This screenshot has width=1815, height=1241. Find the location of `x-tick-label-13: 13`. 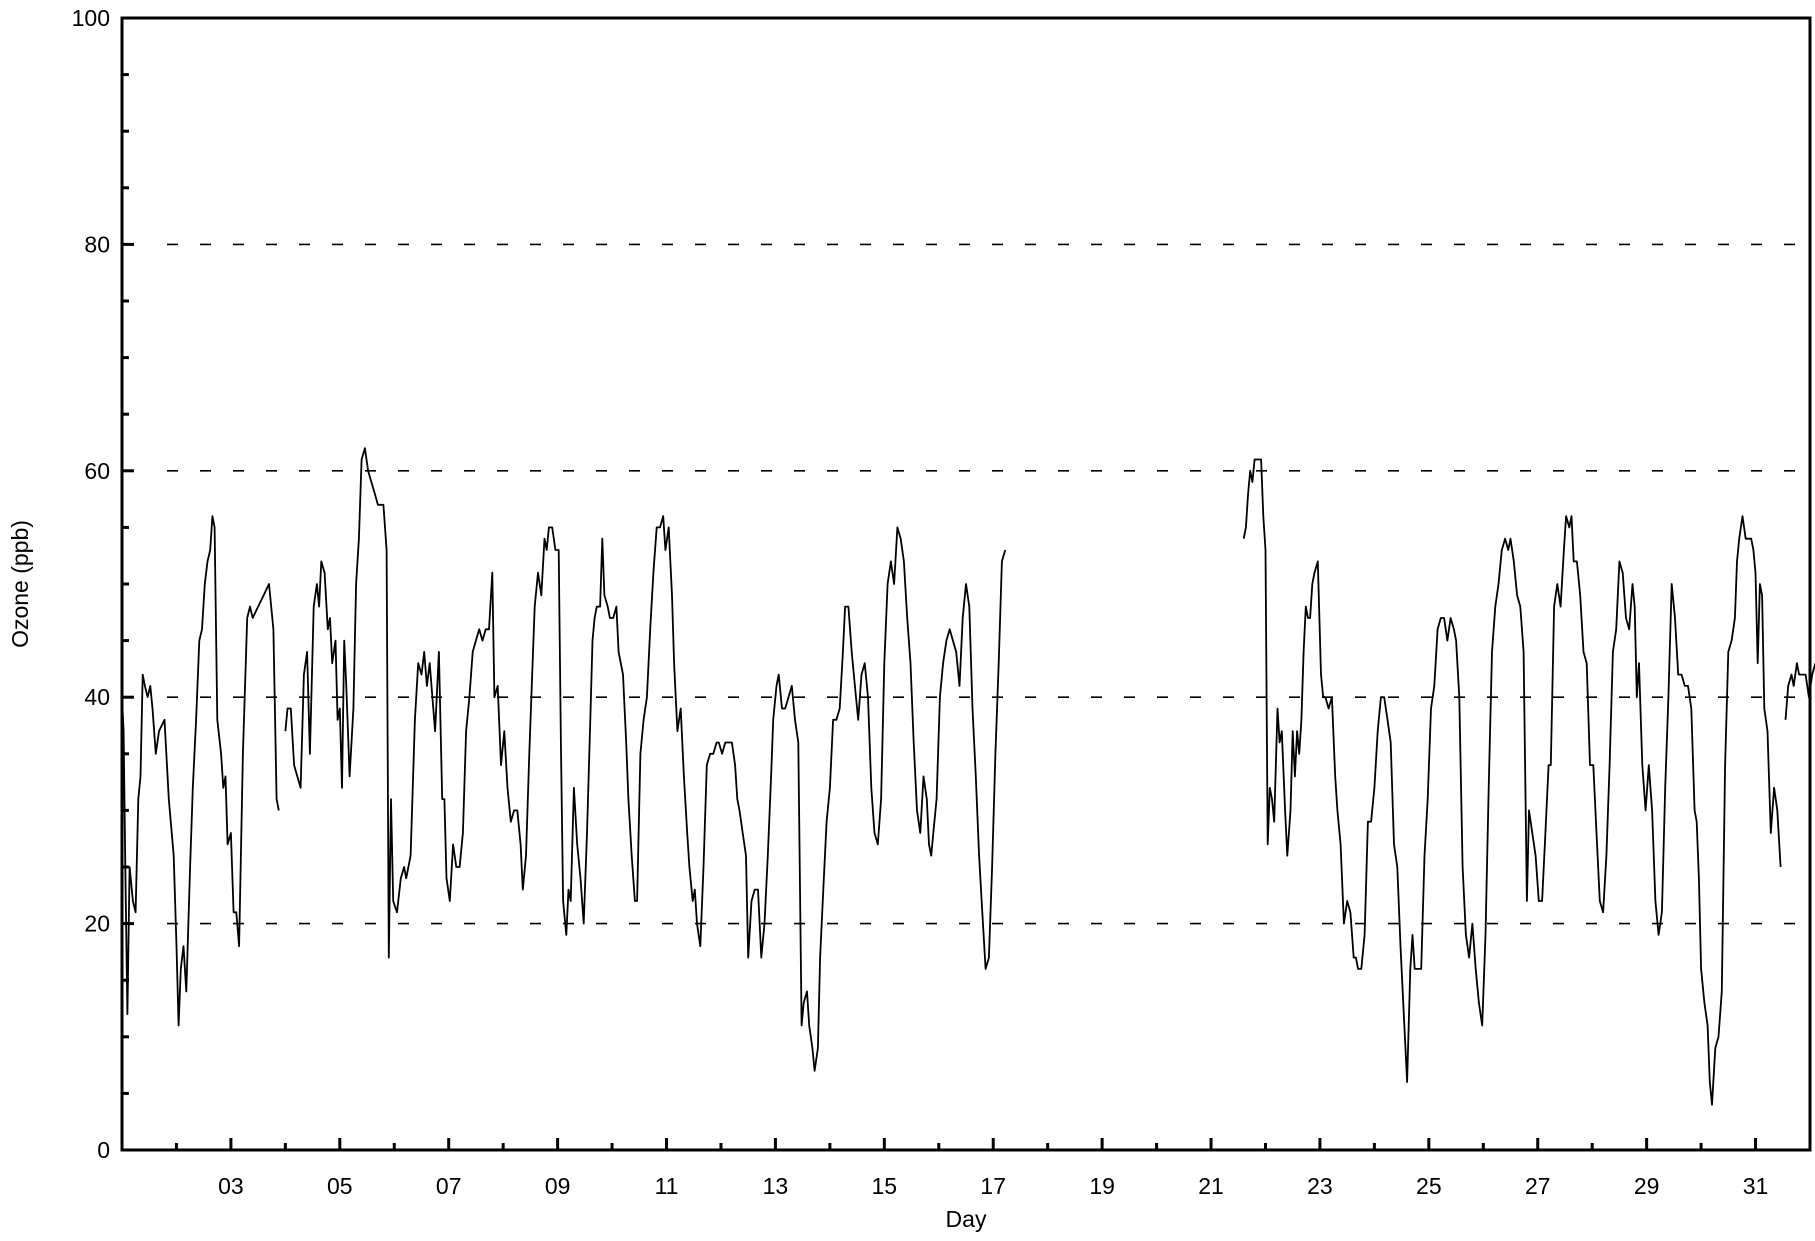

x-tick-label-13: 13 is located at coordinates (776, 1186).